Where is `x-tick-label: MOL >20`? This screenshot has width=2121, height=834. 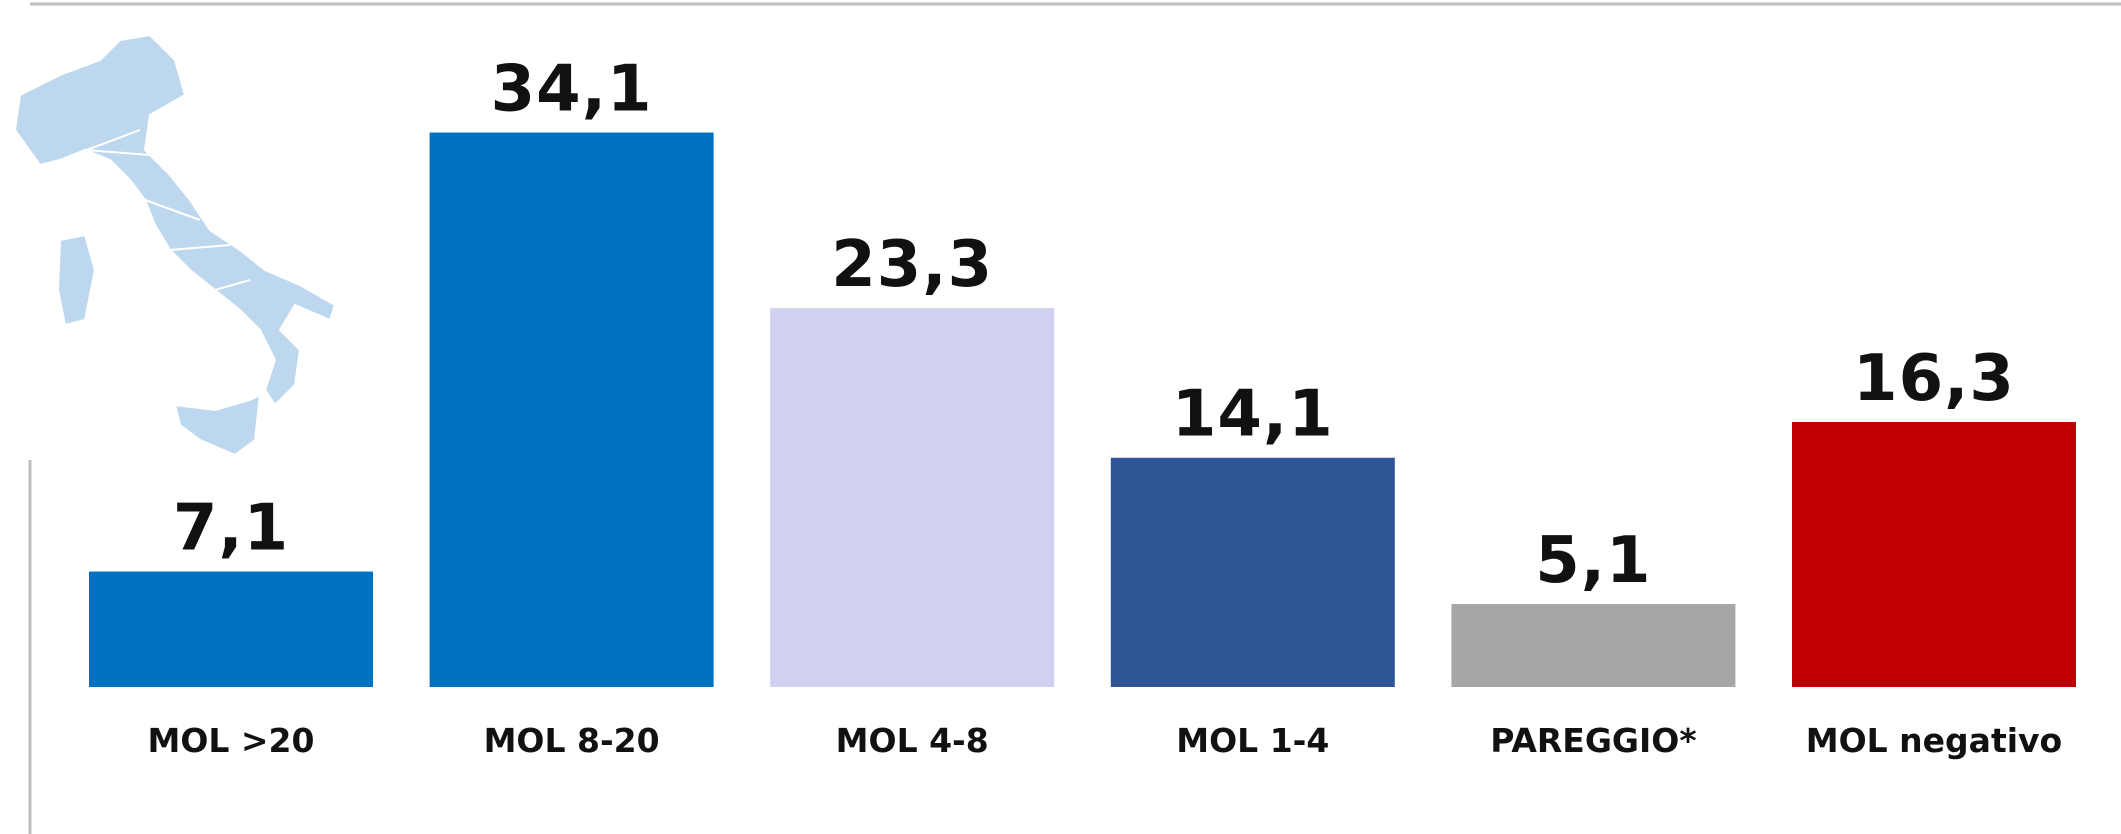 x-tick-label: MOL >20 is located at coordinates (231, 740).